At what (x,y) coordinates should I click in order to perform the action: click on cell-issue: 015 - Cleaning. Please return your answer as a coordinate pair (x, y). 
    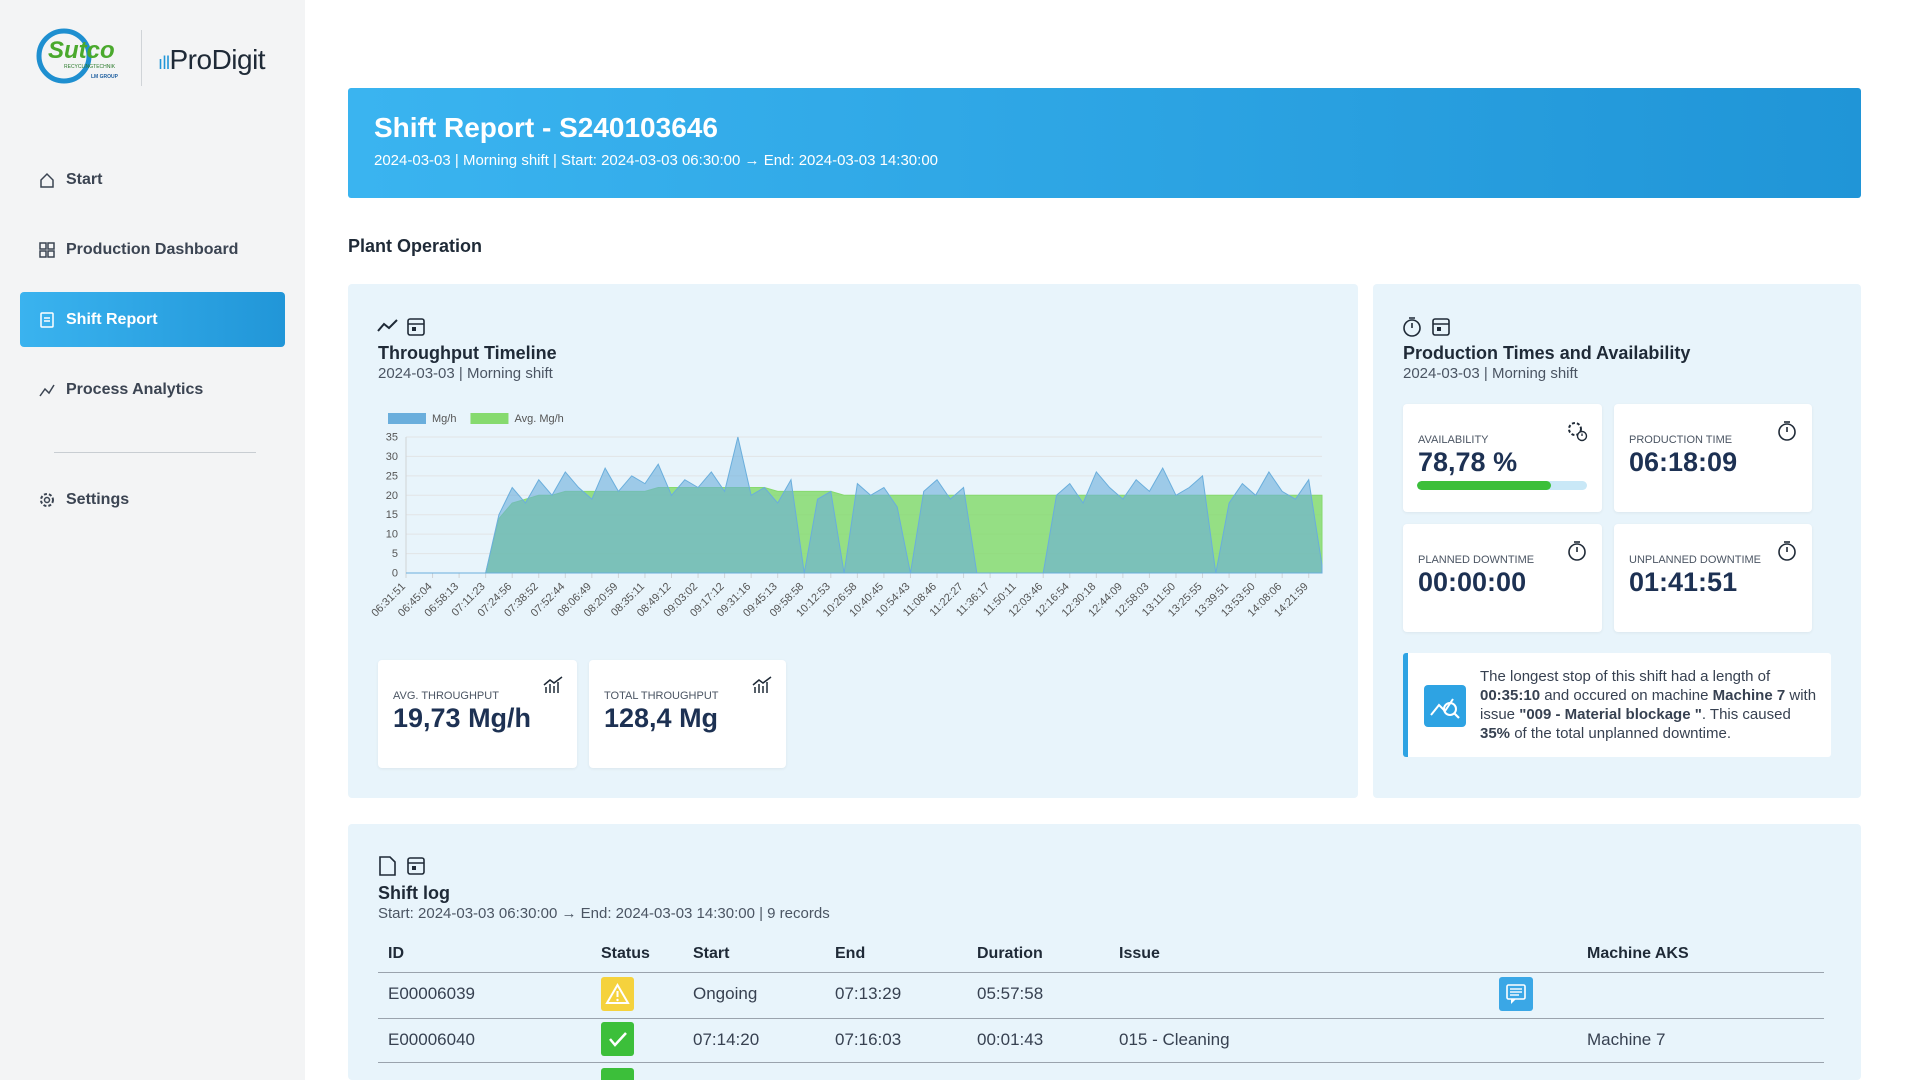
    Looking at the image, I should click on (1174, 1039).